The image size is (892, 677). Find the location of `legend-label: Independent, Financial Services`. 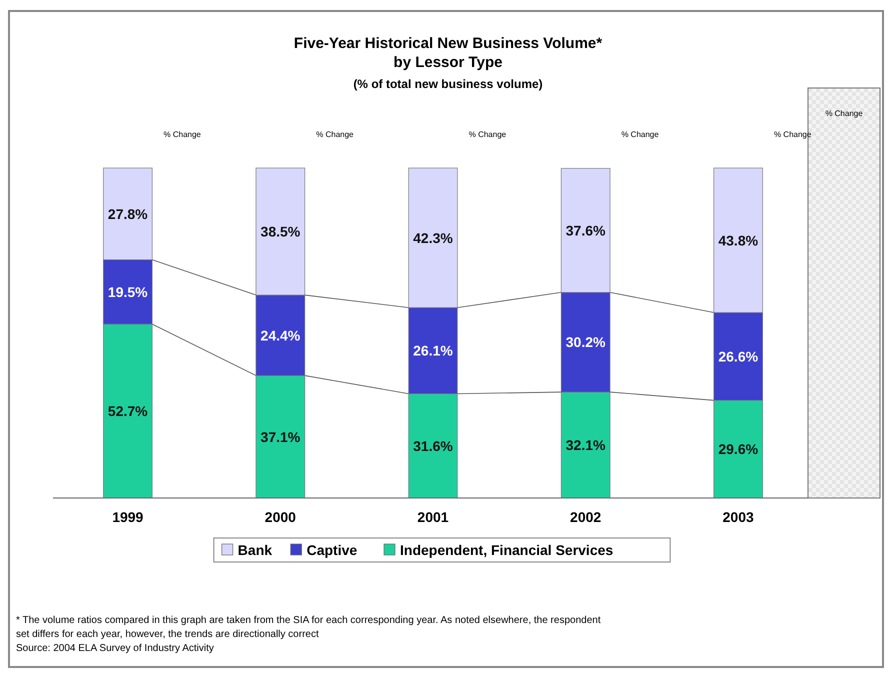

legend-label: Independent, Financial Services is located at coordinates (507, 550).